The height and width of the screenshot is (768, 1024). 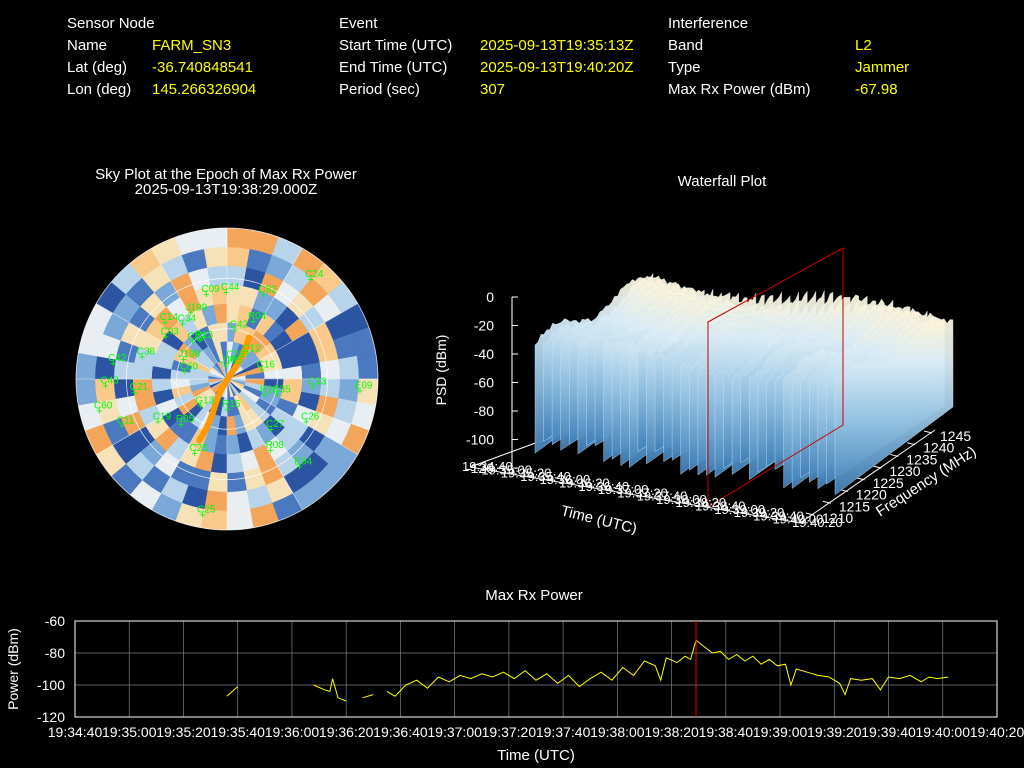 What do you see at coordinates (563, 732) in the screenshot?
I see `power-xtick-label: 19:37:40` at bounding box center [563, 732].